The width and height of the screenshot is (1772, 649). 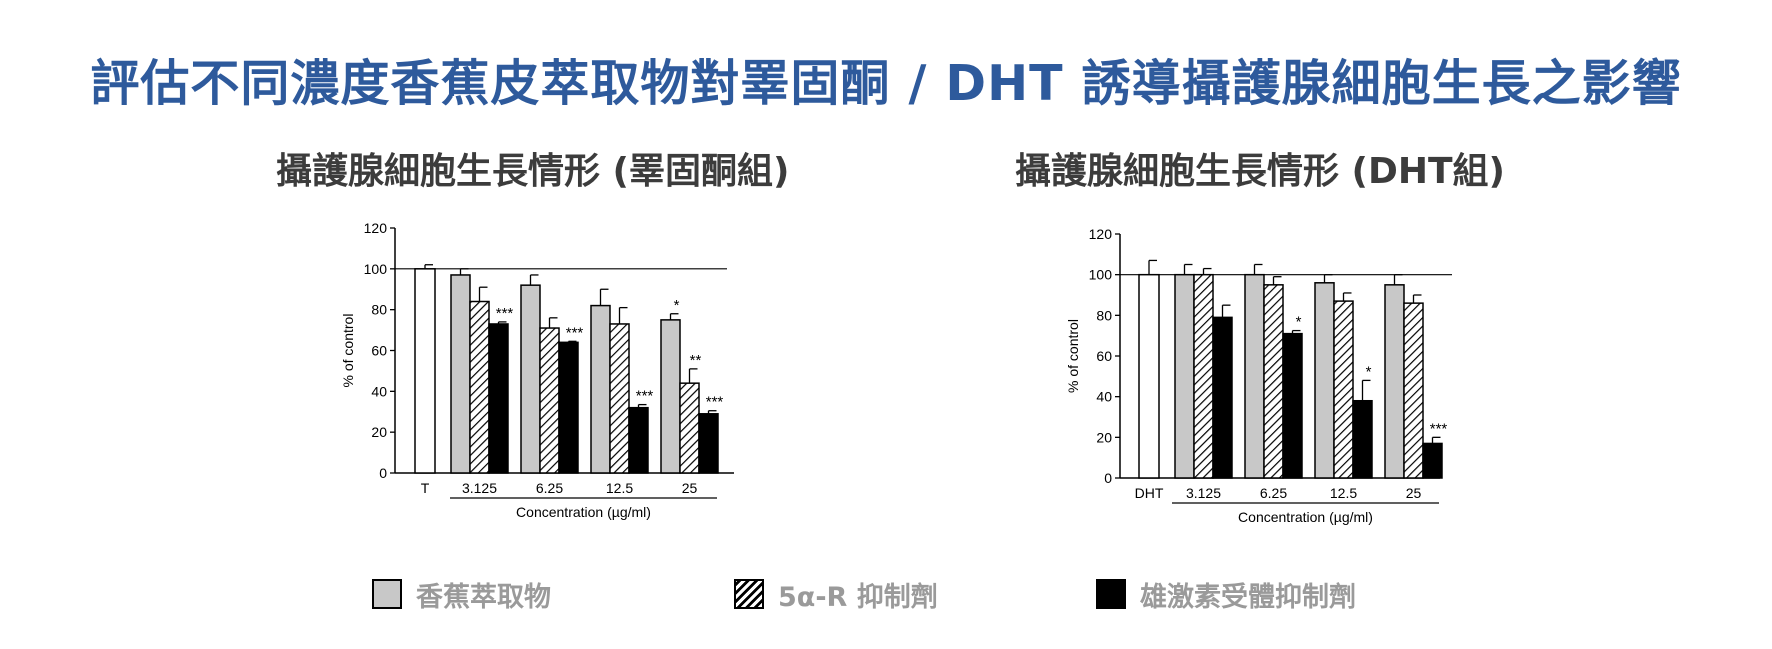 What do you see at coordinates (533, 171) in the screenshot?
I see `chart-title-testosterone: 攝護腺細胞生長情形 (睪固酮組)` at bounding box center [533, 171].